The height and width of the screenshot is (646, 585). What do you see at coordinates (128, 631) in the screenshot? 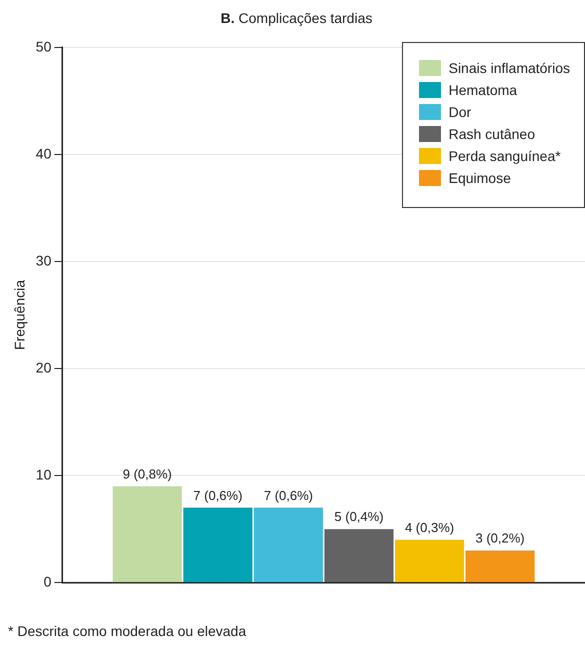
I see `text: * Descrita como moderada ou elevada` at bounding box center [128, 631].